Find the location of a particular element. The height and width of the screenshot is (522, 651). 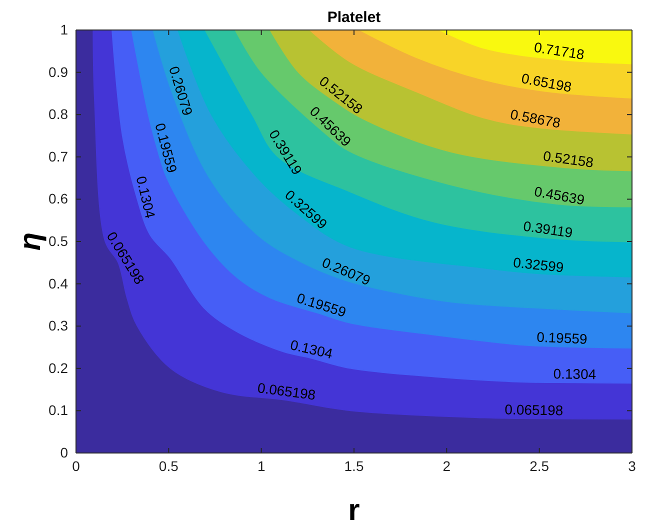

y-tick-label: 0.6 is located at coordinates (58, 198).